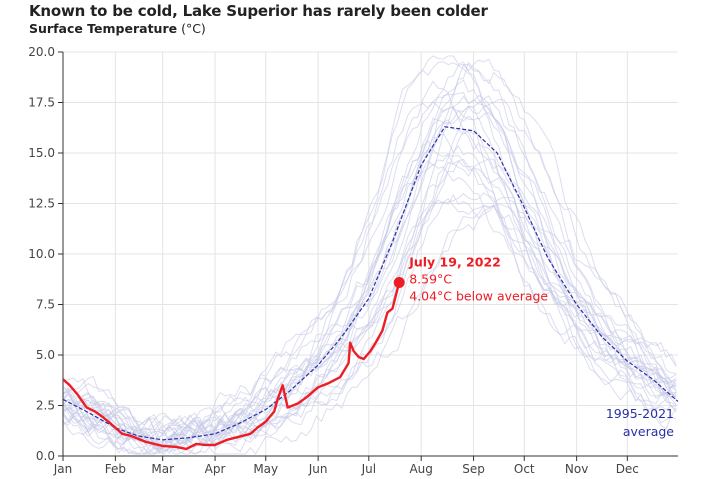  Describe the element at coordinates (640, 413) in the screenshot. I see `legend-label-line1: 1995-2021` at that location.